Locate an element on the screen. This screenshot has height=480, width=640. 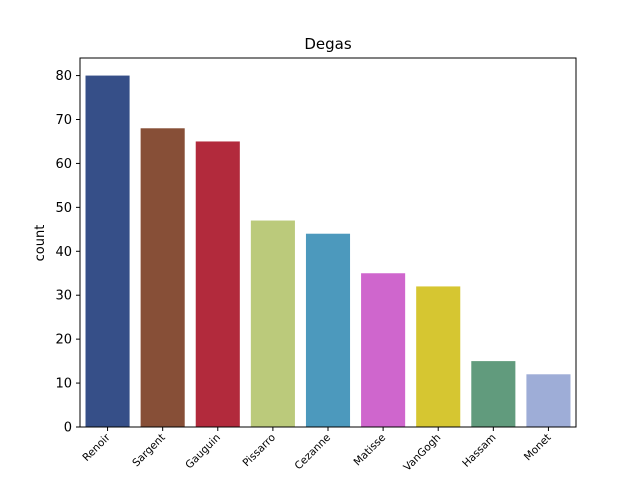
bar-hassam is located at coordinates (493, 394).